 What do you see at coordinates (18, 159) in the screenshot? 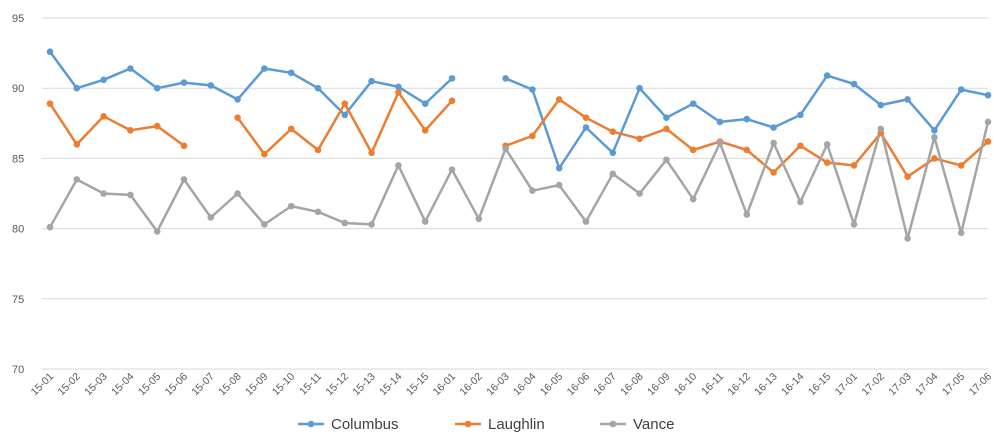
I see `y-tick-label: 85` at bounding box center [18, 159].